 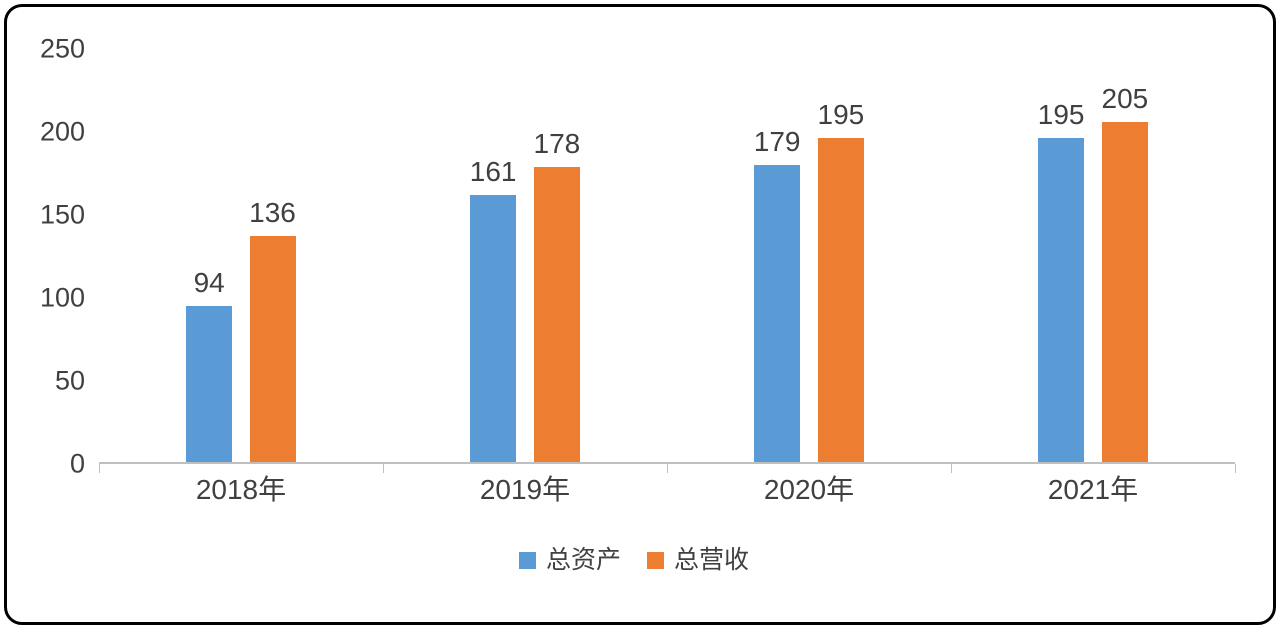 What do you see at coordinates (493, 171) in the screenshot?
I see `value-label: 161` at bounding box center [493, 171].